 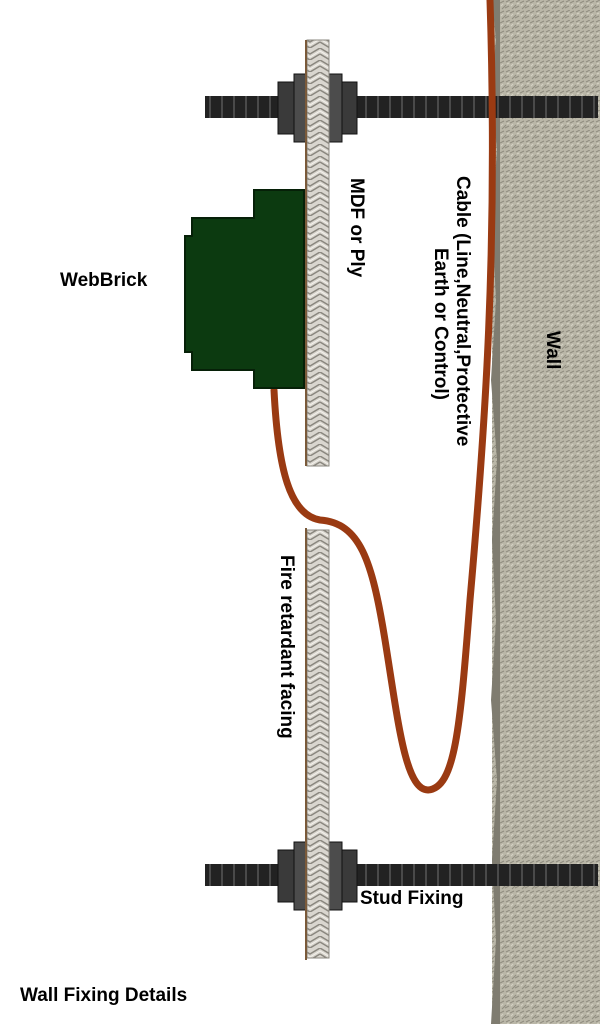 What do you see at coordinates (244, 289) in the screenshot?
I see `webbrick-device` at bounding box center [244, 289].